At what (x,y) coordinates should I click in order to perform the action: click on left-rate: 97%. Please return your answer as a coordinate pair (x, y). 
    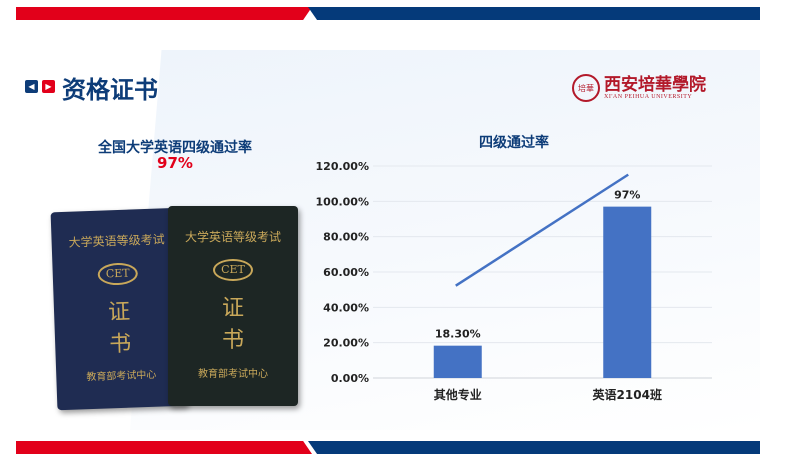
    Looking at the image, I should click on (175, 163).